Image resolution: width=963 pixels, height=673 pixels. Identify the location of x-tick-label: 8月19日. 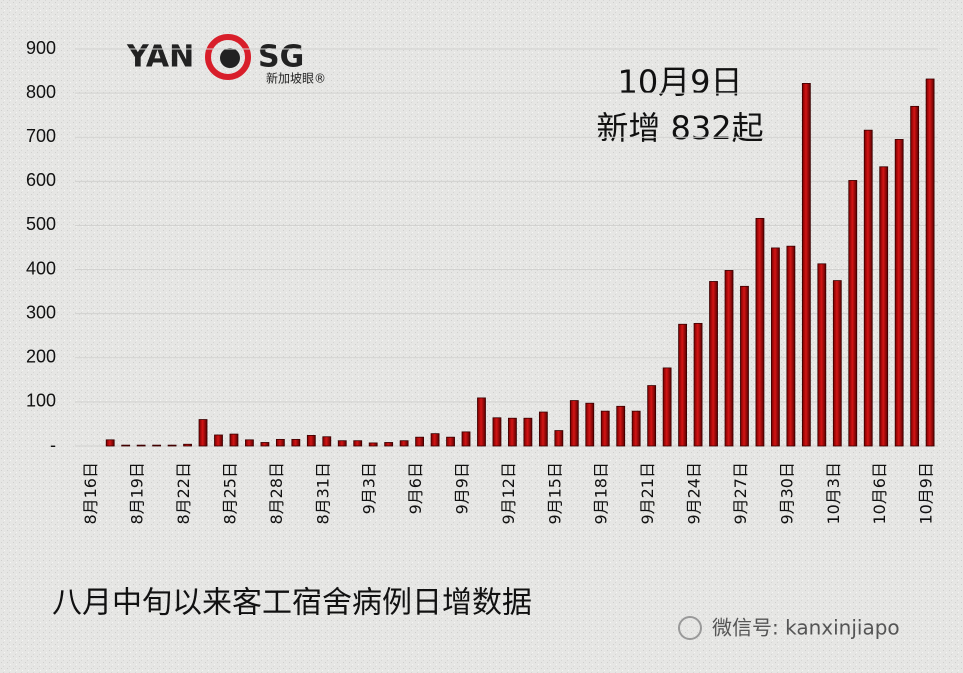
(137, 493).